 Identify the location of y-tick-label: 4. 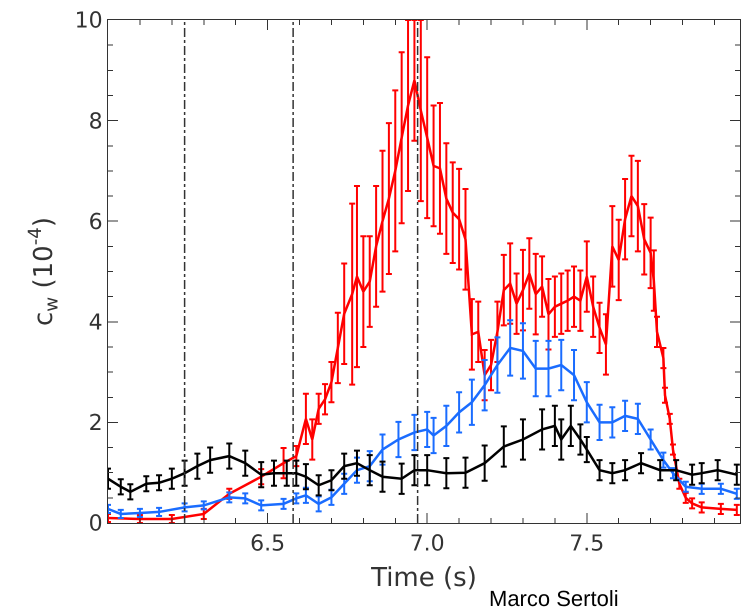
(95, 323).